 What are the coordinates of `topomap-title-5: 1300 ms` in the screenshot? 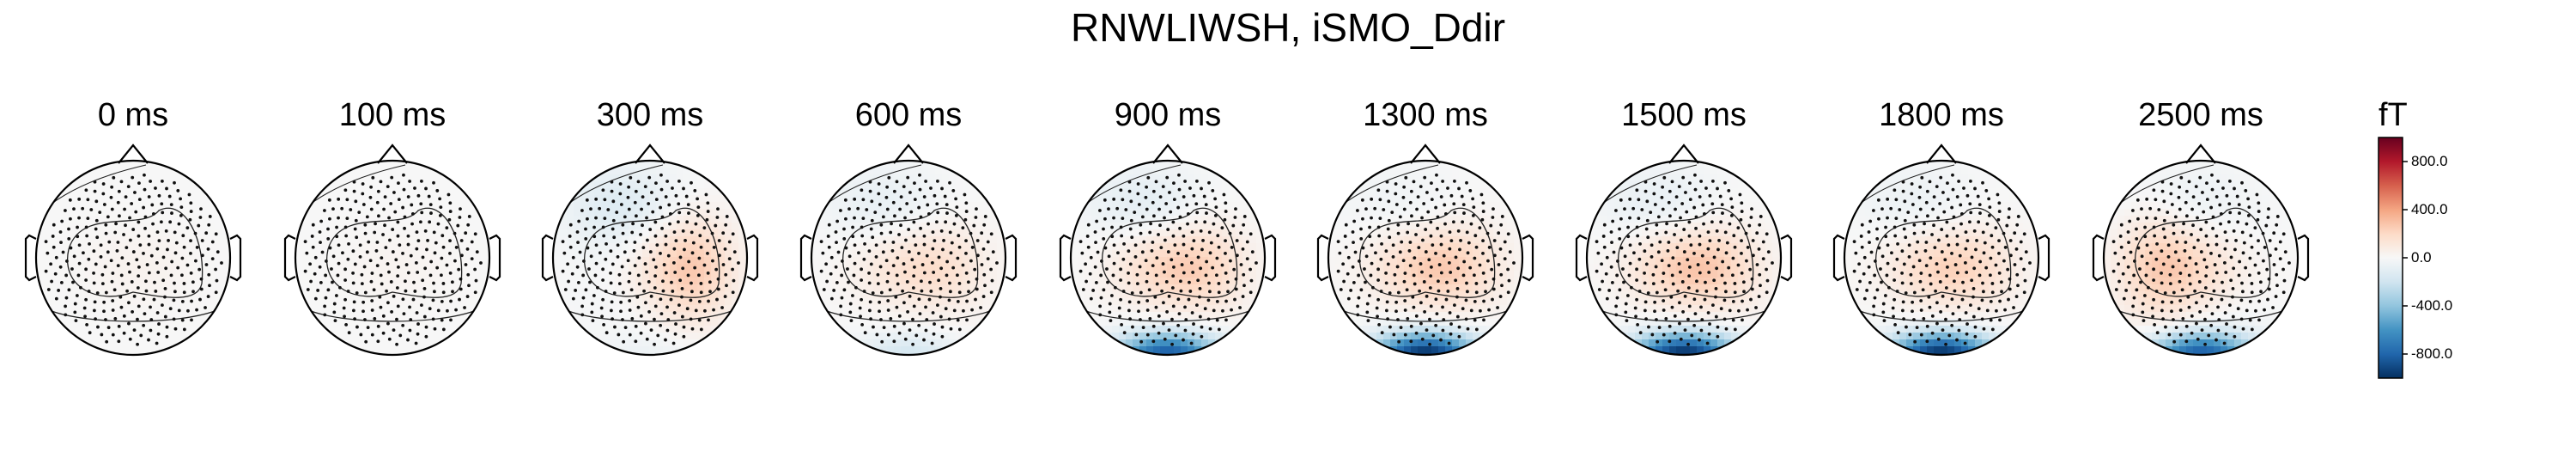 It's located at (1426, 115).